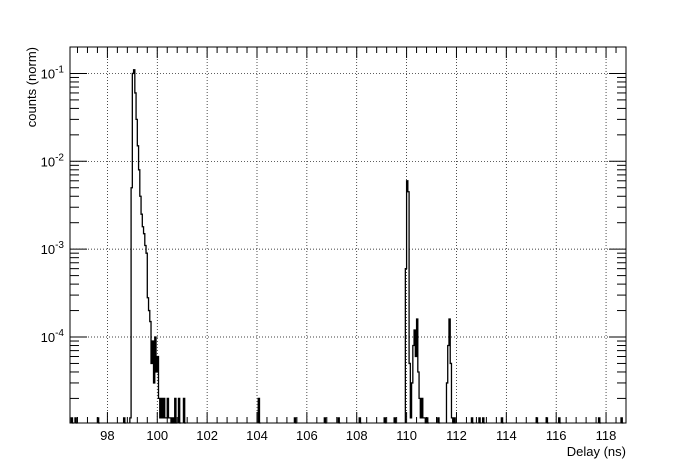 The image size is (696, 472). What do you see at coordinates (307, 435) in the screenshot?
I see `x-tick-label: 106` at bounding box center [307, 435].